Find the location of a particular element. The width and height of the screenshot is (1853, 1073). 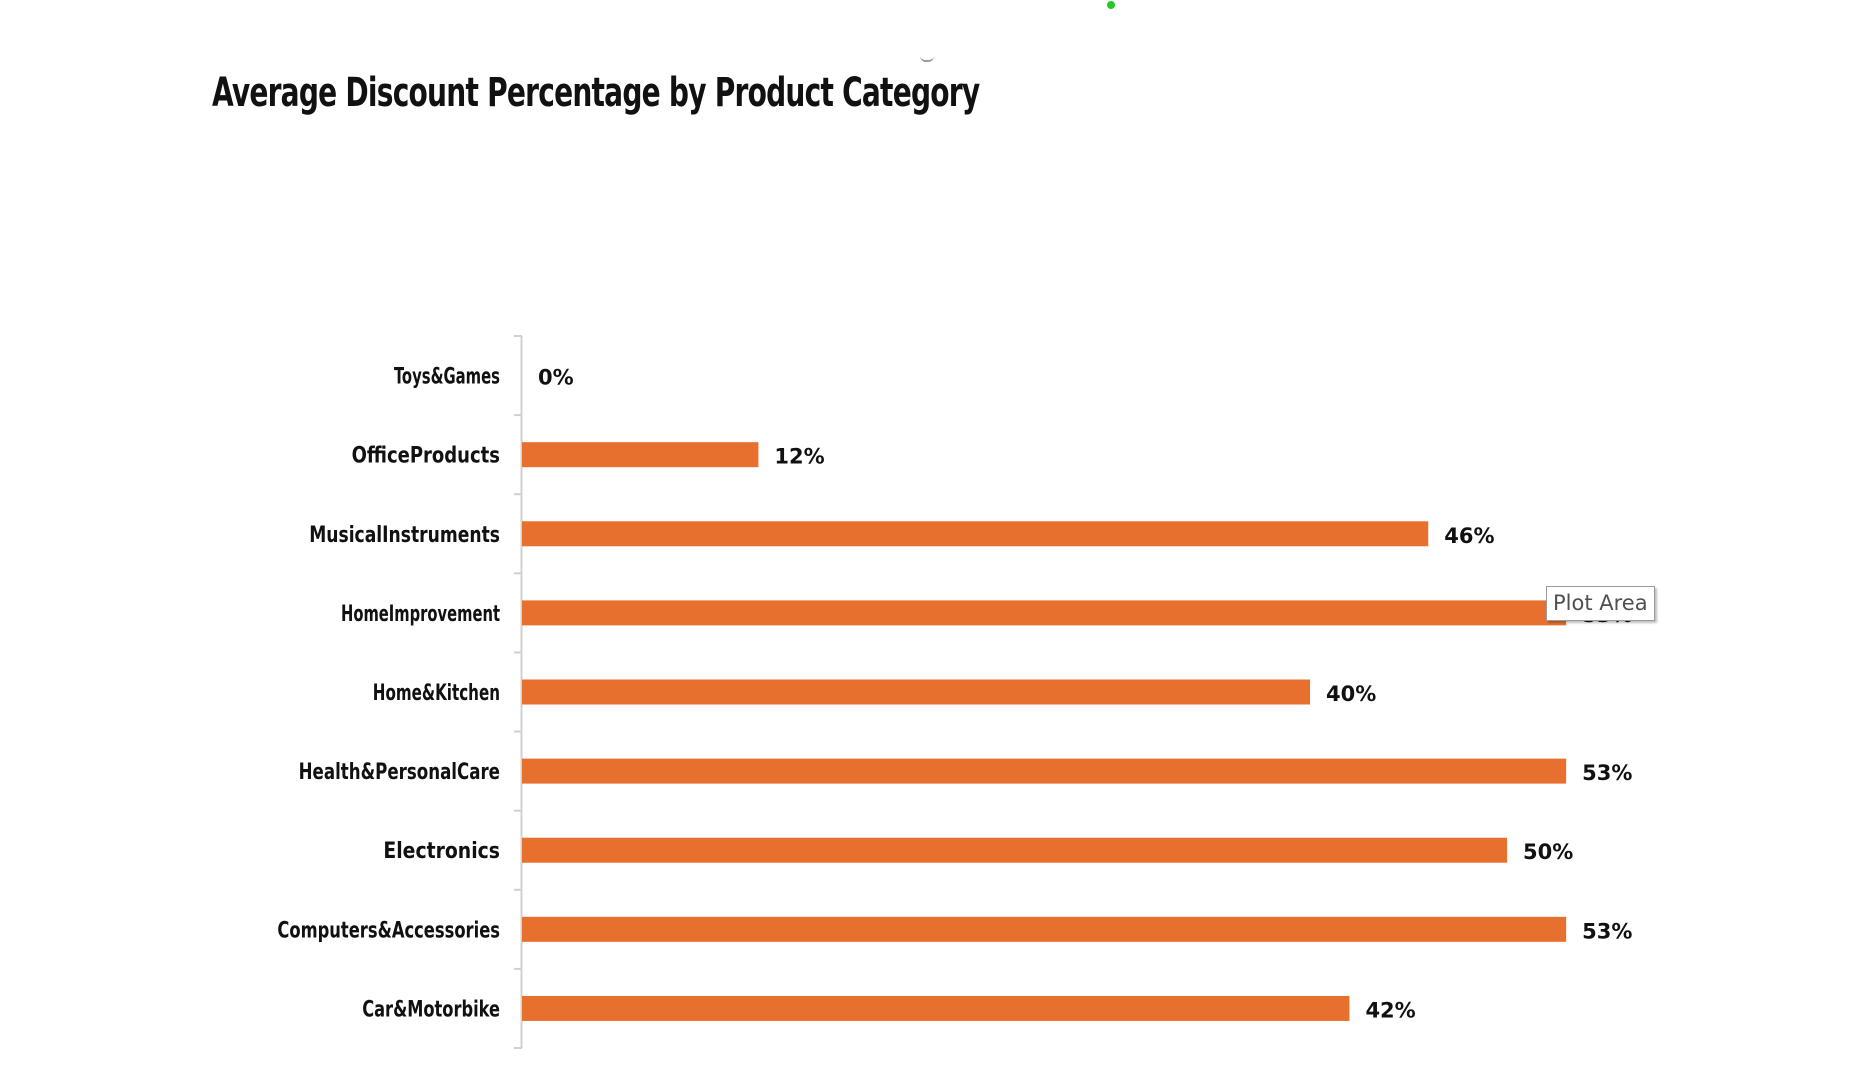

category-label: OfficeProducts is located at coordinates (426, 456).